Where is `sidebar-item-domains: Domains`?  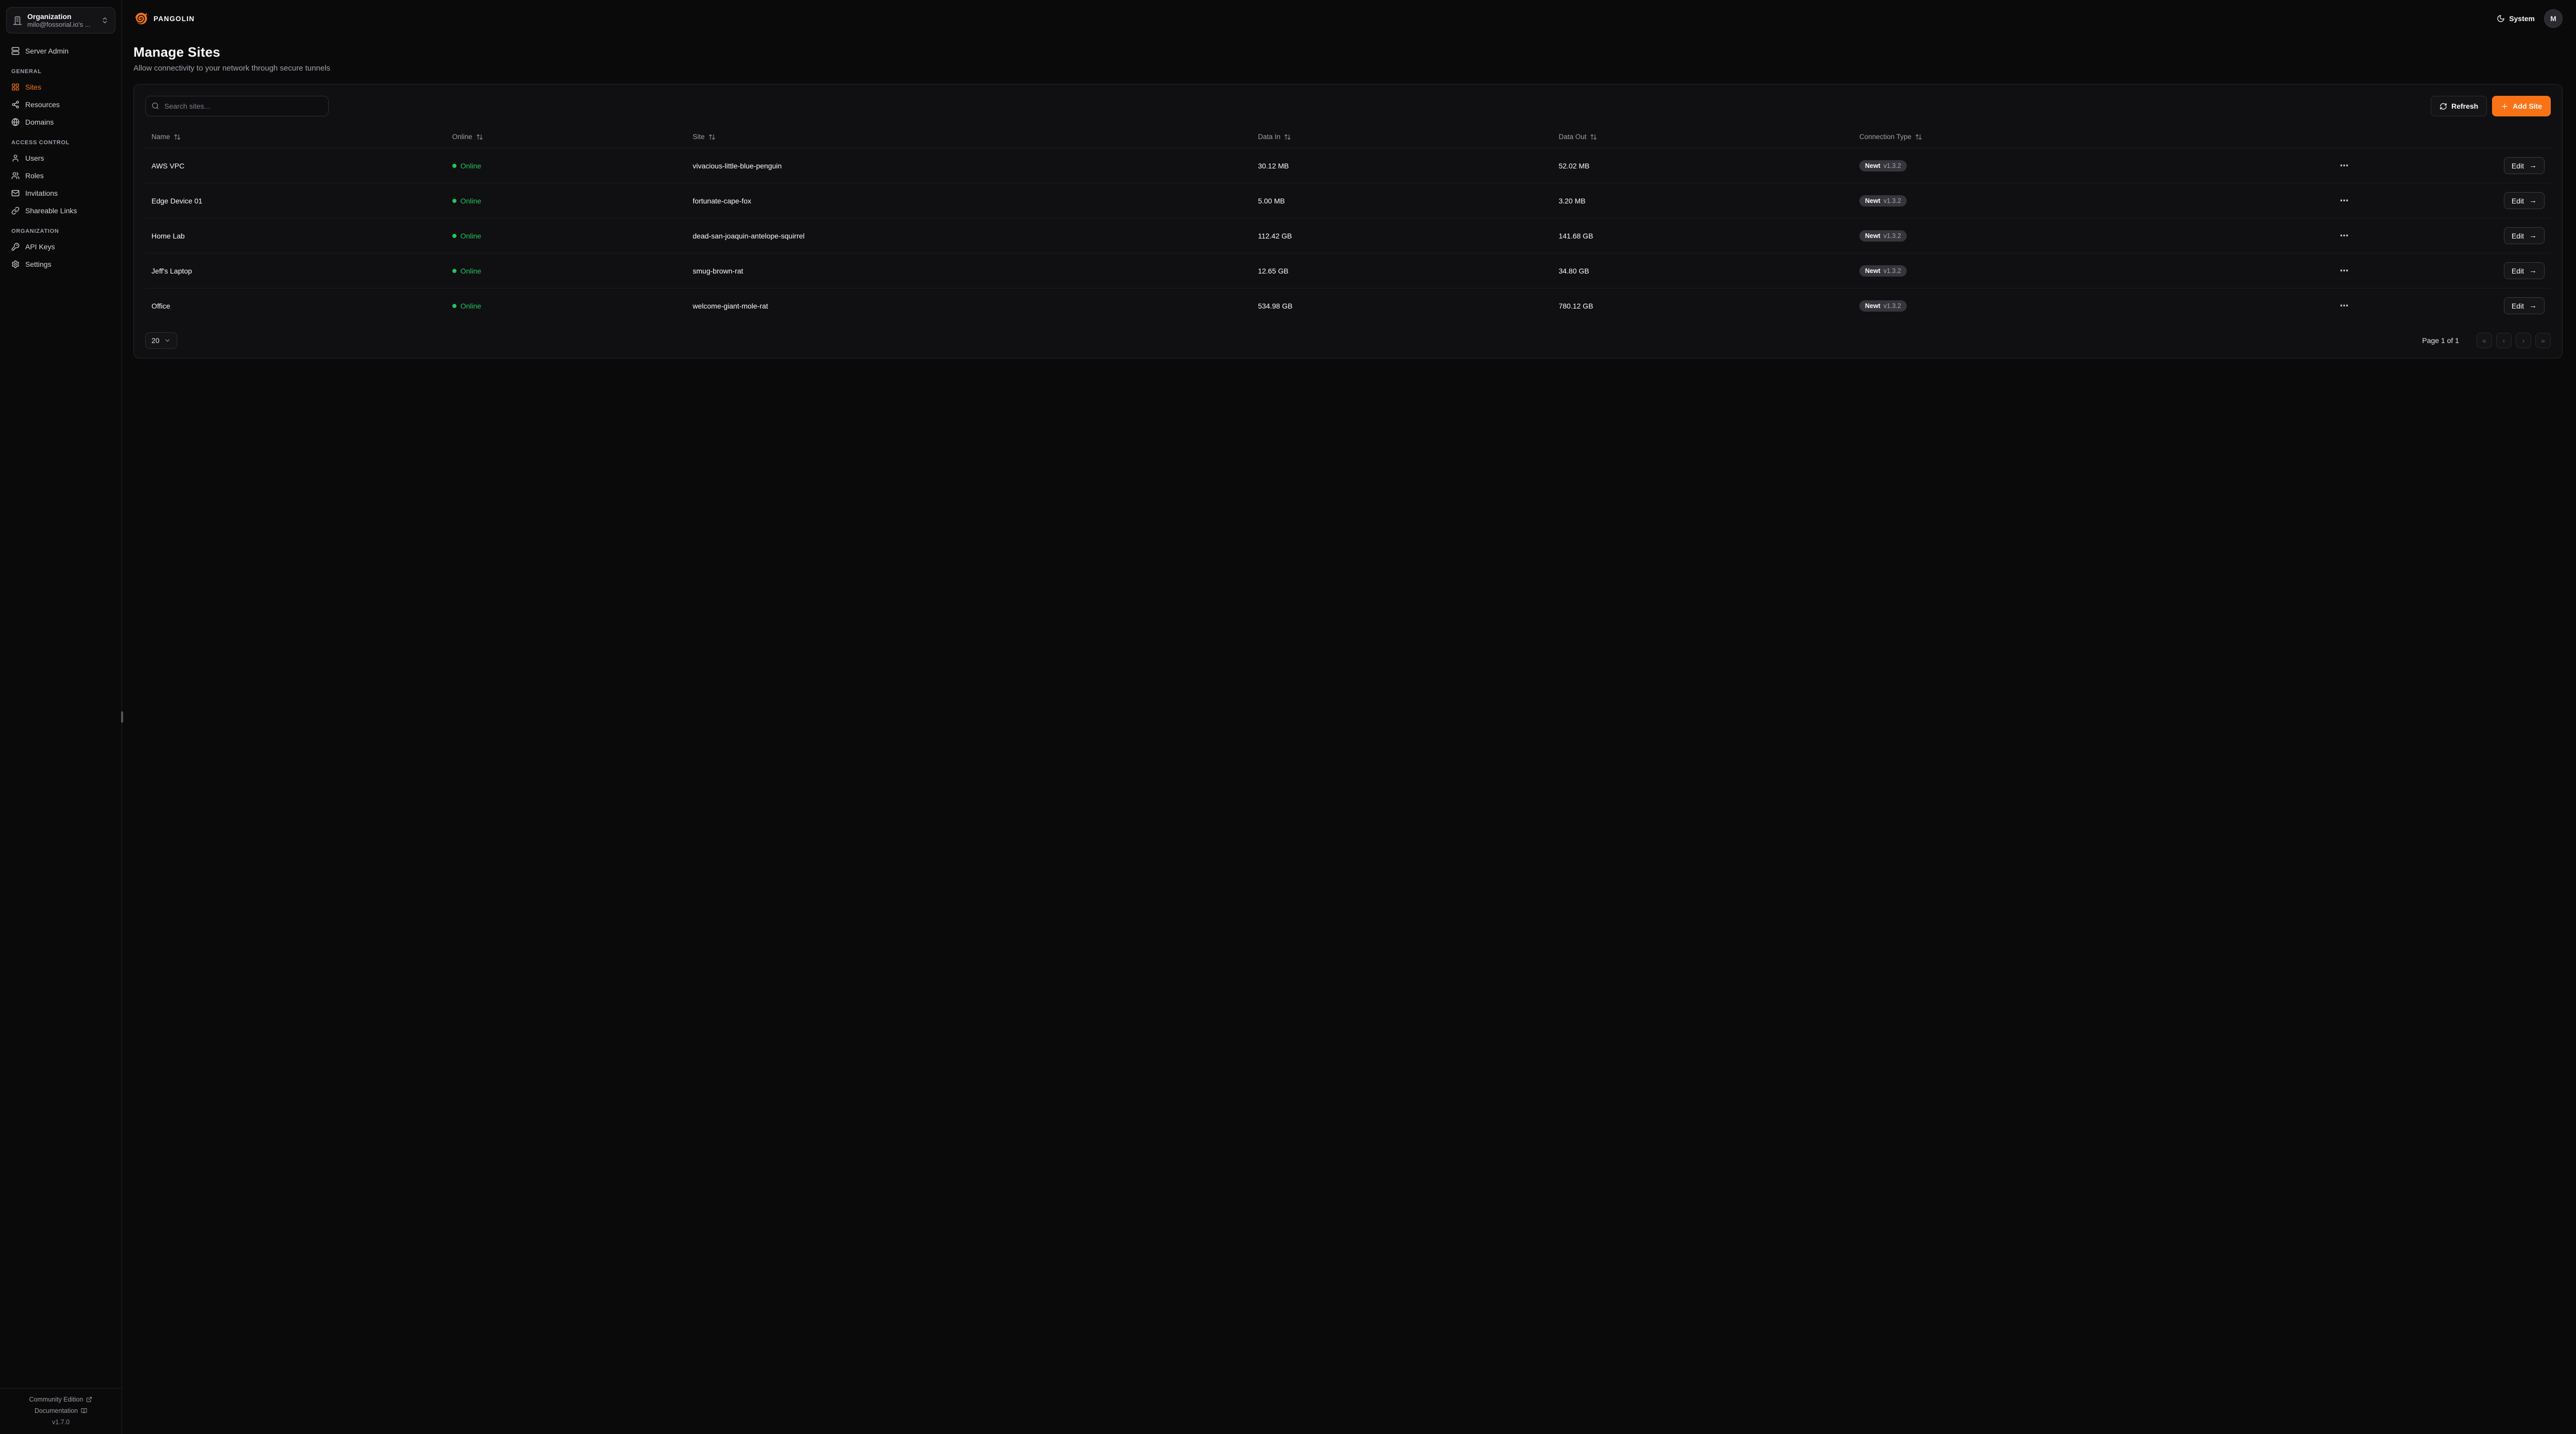
sidebar-item-domains: Domains is located at coordinates (60, 122).